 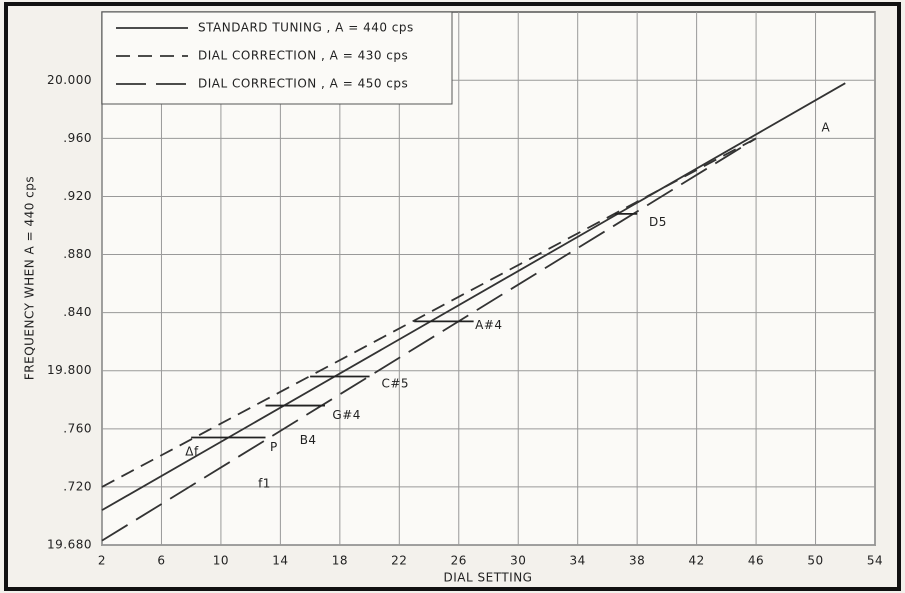 What do you see at coordinates (875, 561) in the screenshot?
I see `x-tick-label: 54` at bounding box center [875, 561].